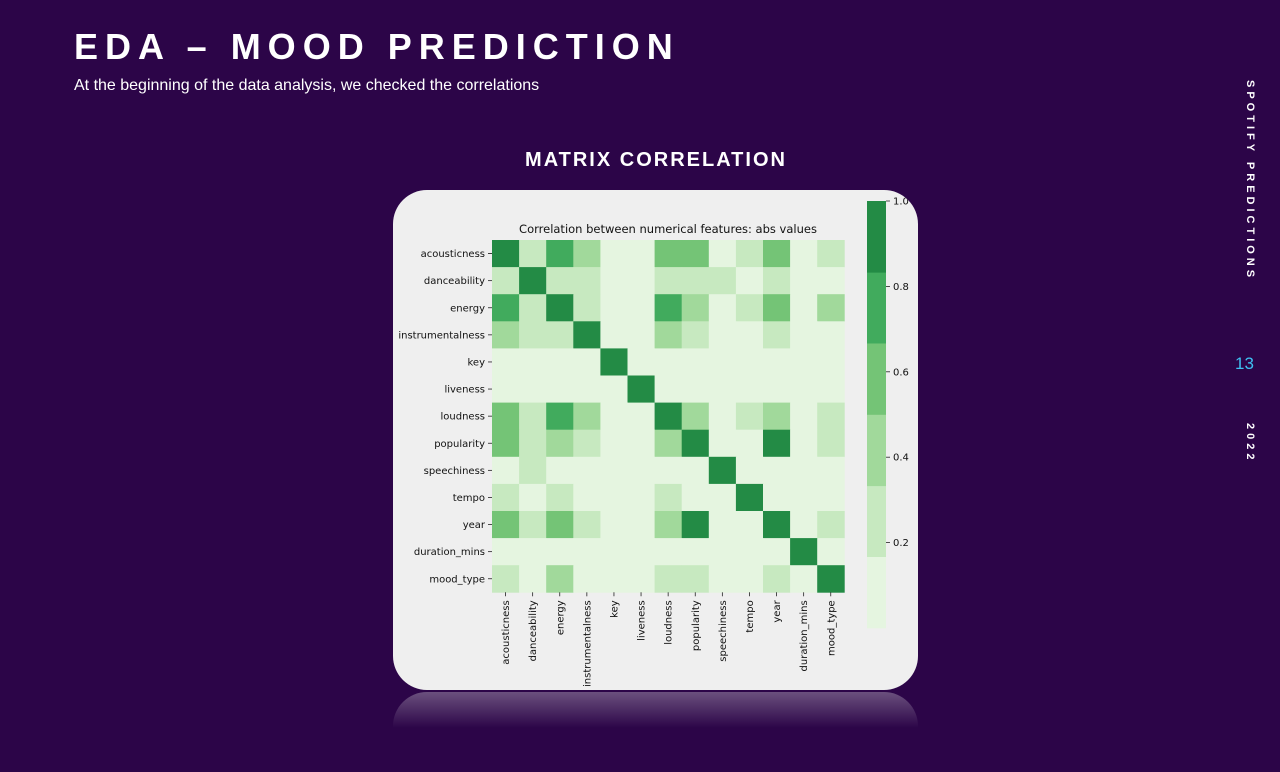 Image resolution: width=1280 pixels, height=772 pixels. I want to click on y-tick-label: year, so click(474, 525).